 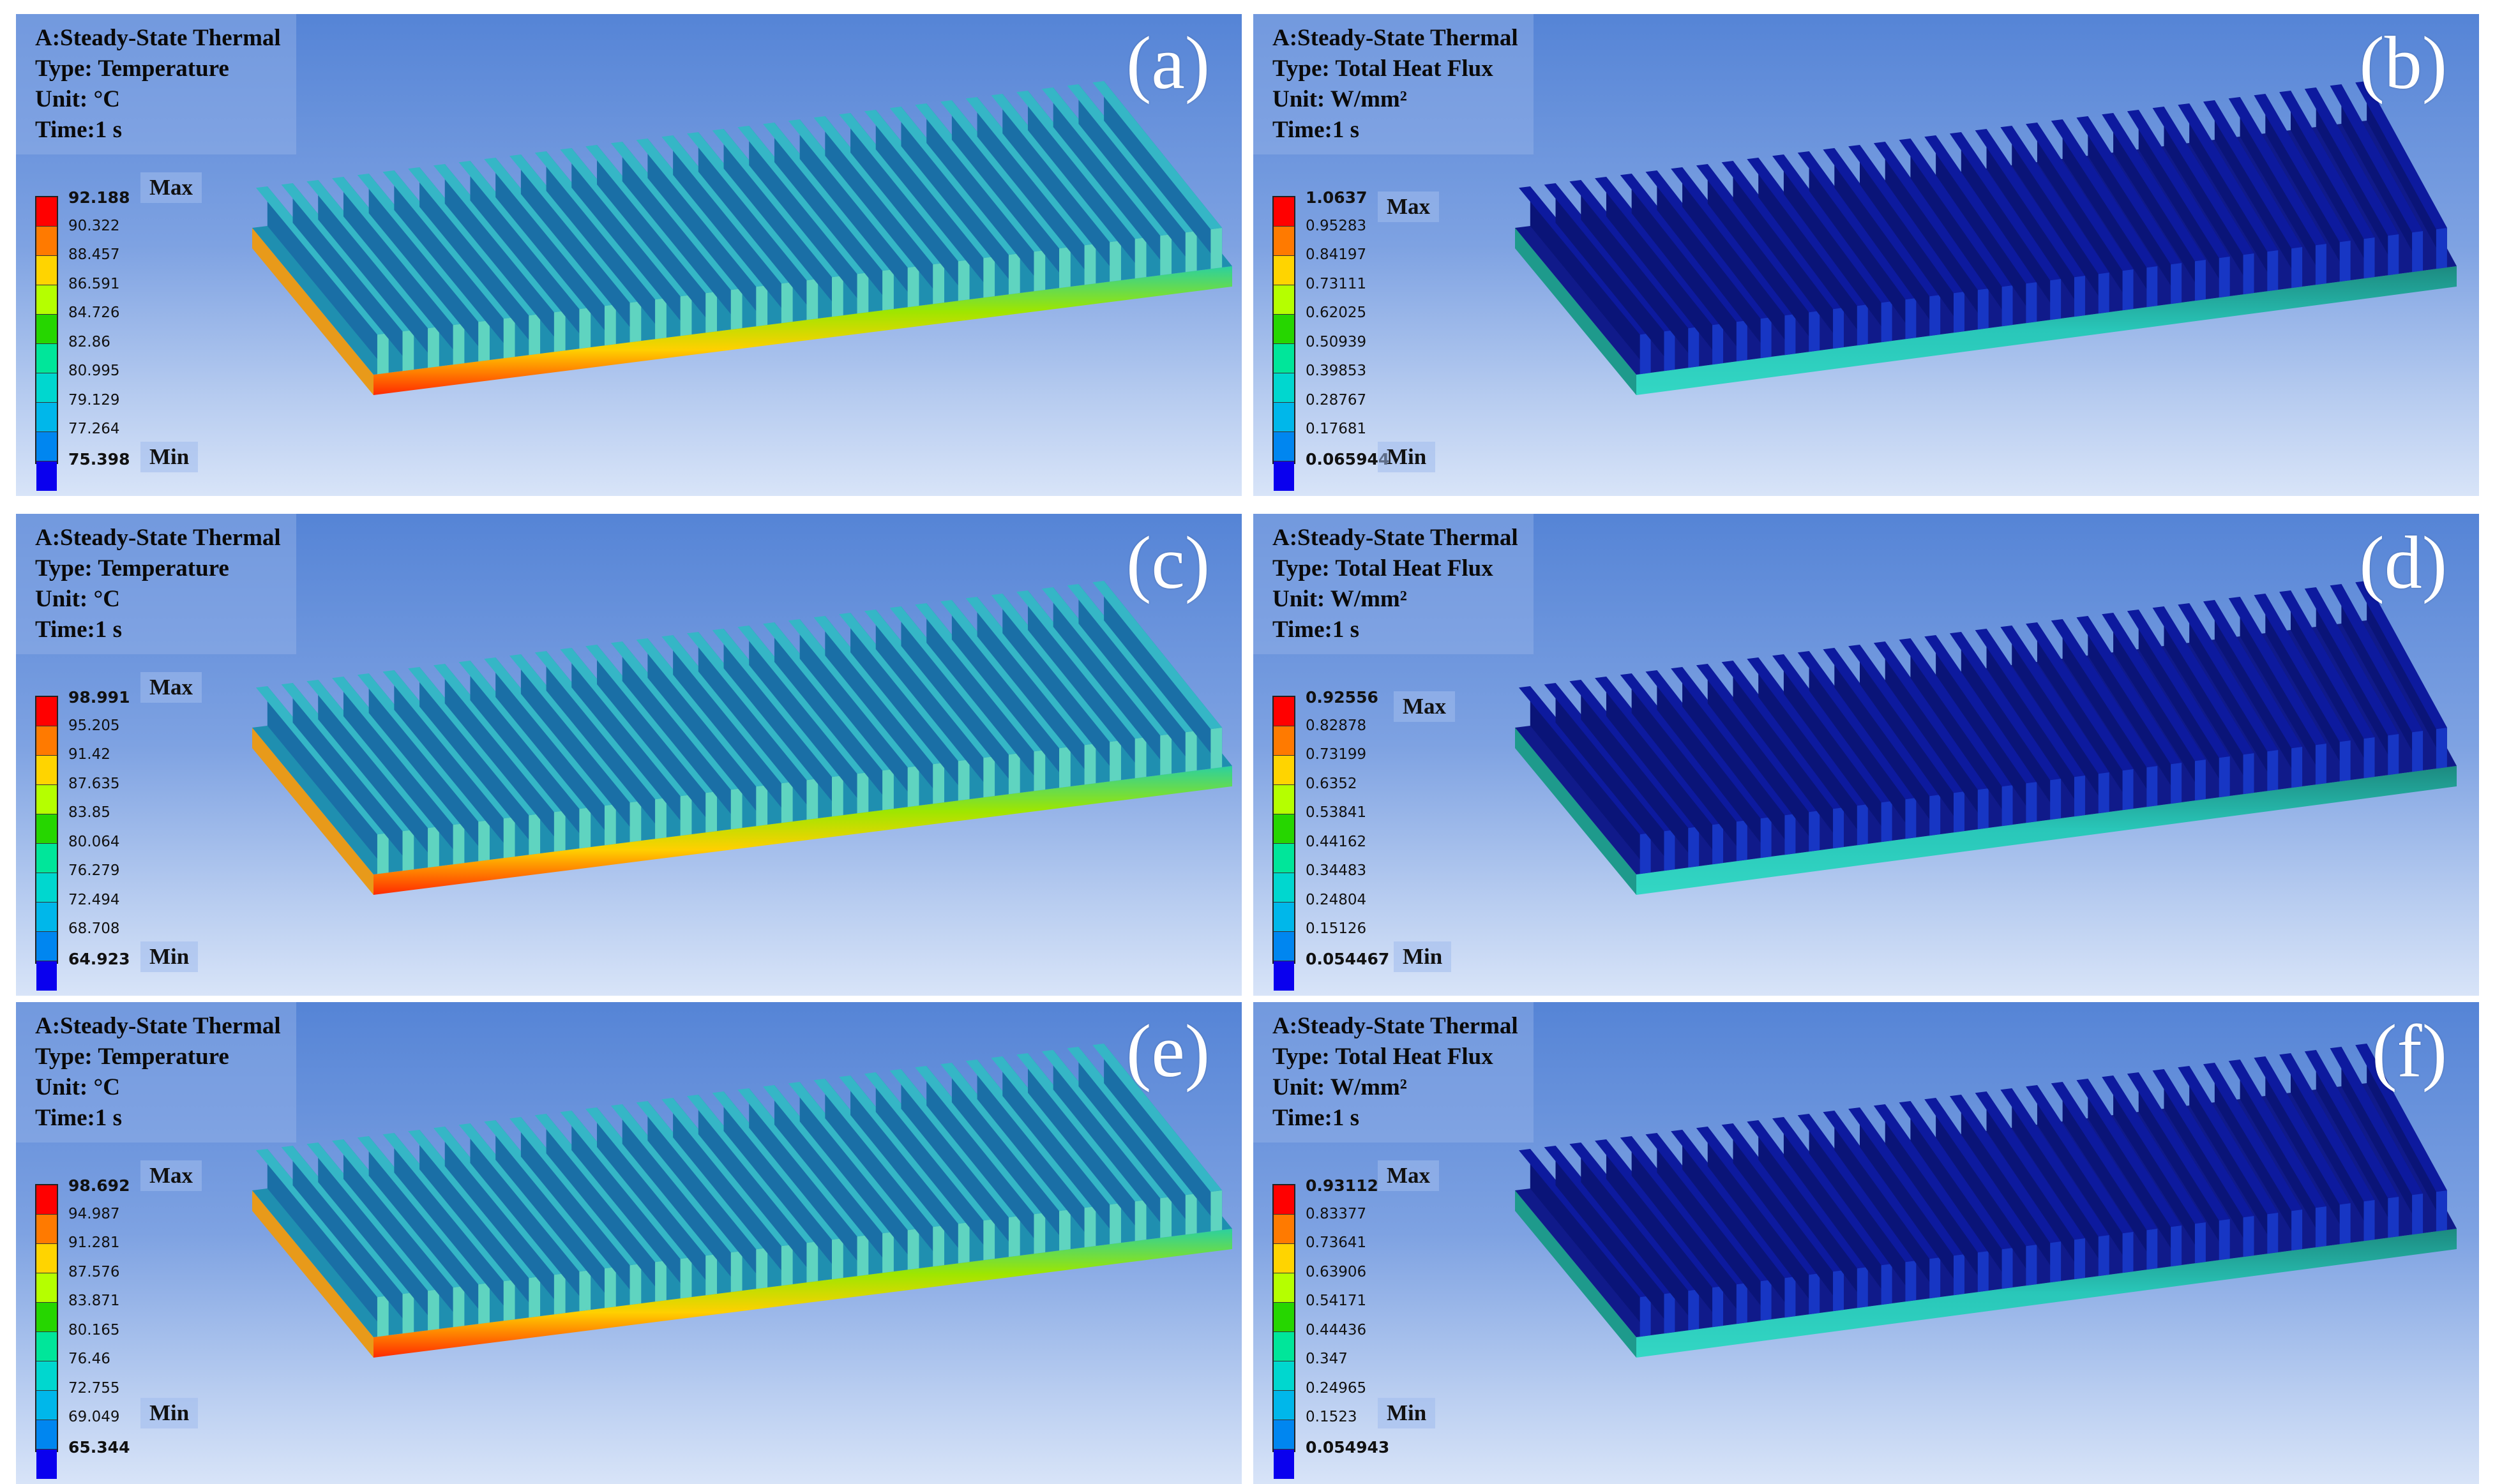 I want to click on legend-color-bar, so click(x=47, y=1331).